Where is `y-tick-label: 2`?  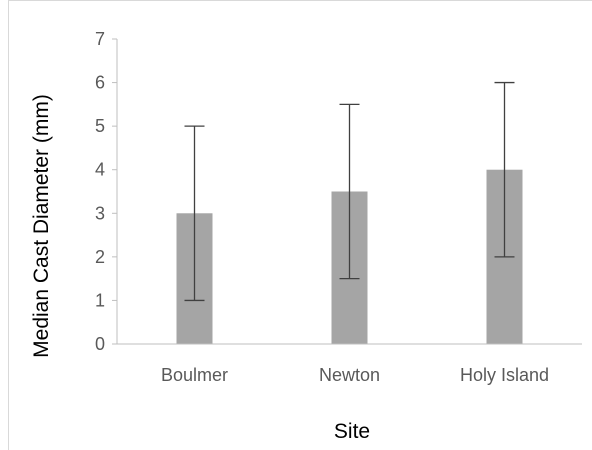
y-tick-label: 2 is located at coordinates (100, 257).